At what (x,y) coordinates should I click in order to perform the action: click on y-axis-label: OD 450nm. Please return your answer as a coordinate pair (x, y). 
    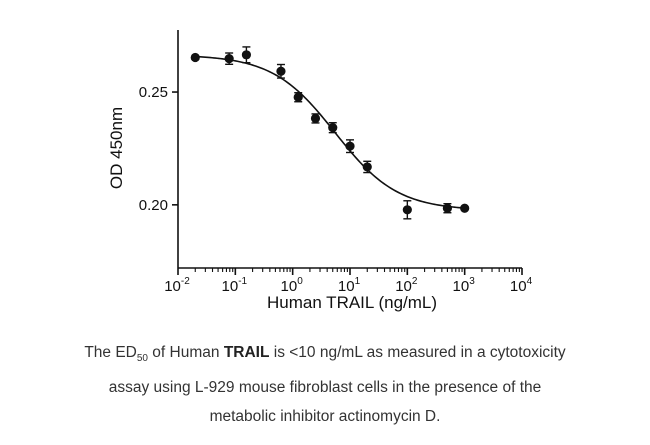
    Looking at the image, I should click on (116, 148).